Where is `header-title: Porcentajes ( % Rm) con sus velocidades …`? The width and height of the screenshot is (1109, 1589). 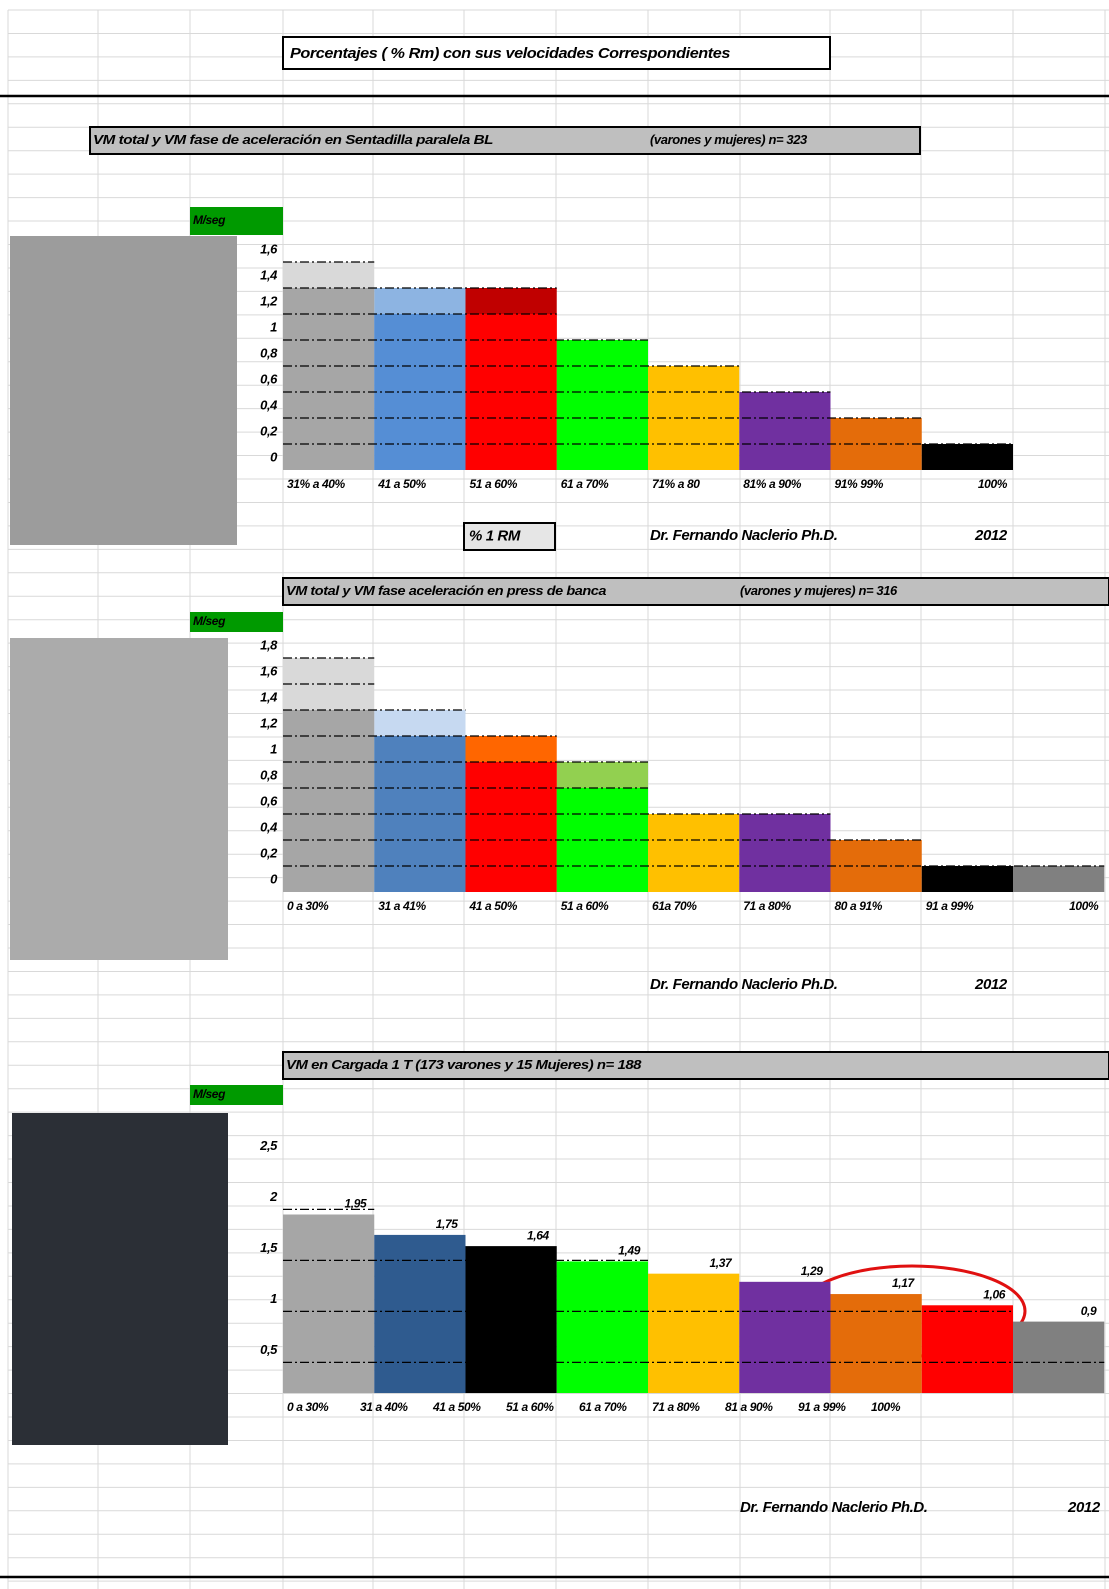
header-title: Porcentajes ( % Rm) con sus velocidades … is located at coordinates (510, 53).